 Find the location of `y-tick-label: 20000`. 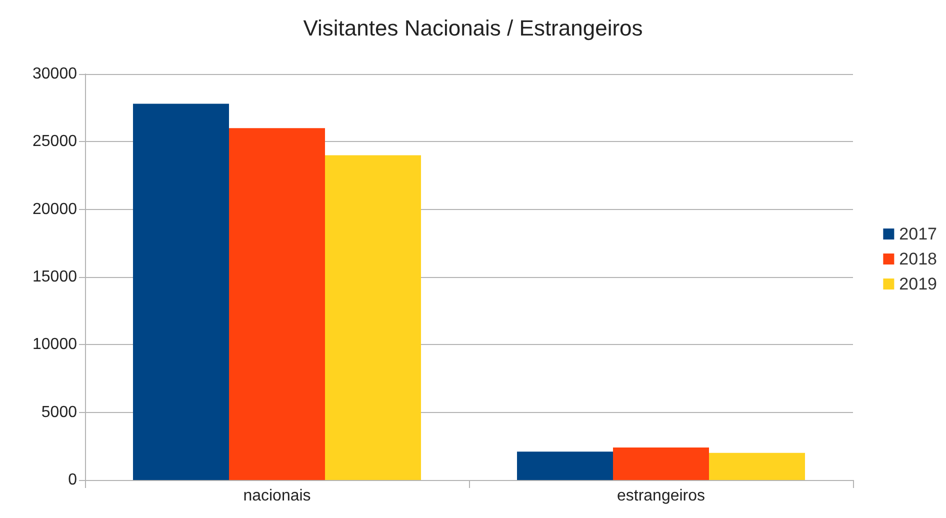

y-tick-label: 20000 is located at coordinates (55, 209).